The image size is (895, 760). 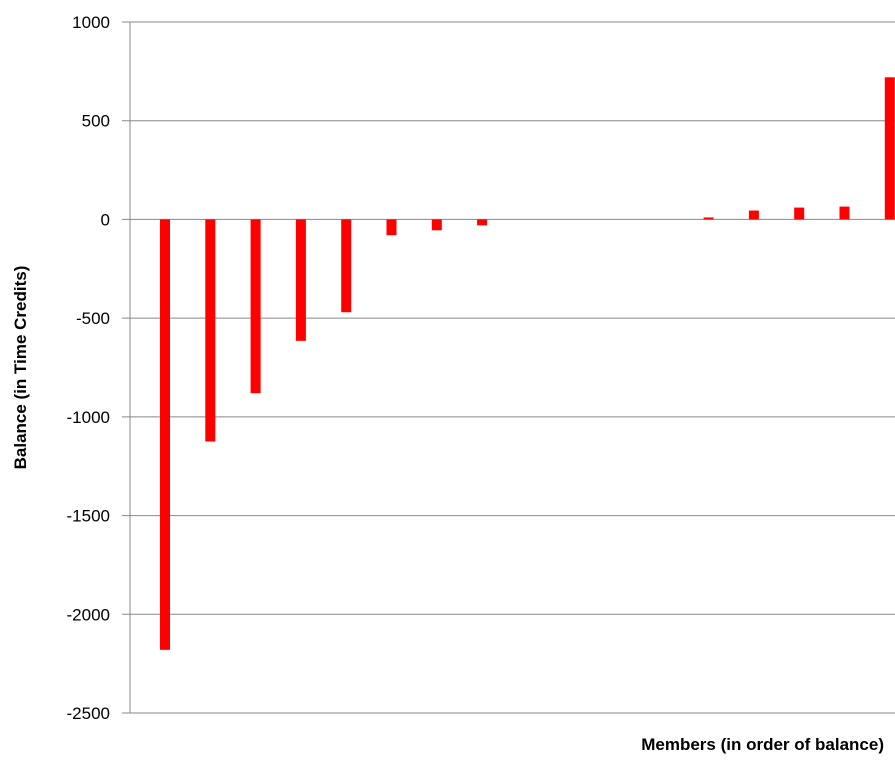 I want to click on y-tick-label: 500, so click(x=96, y=121).